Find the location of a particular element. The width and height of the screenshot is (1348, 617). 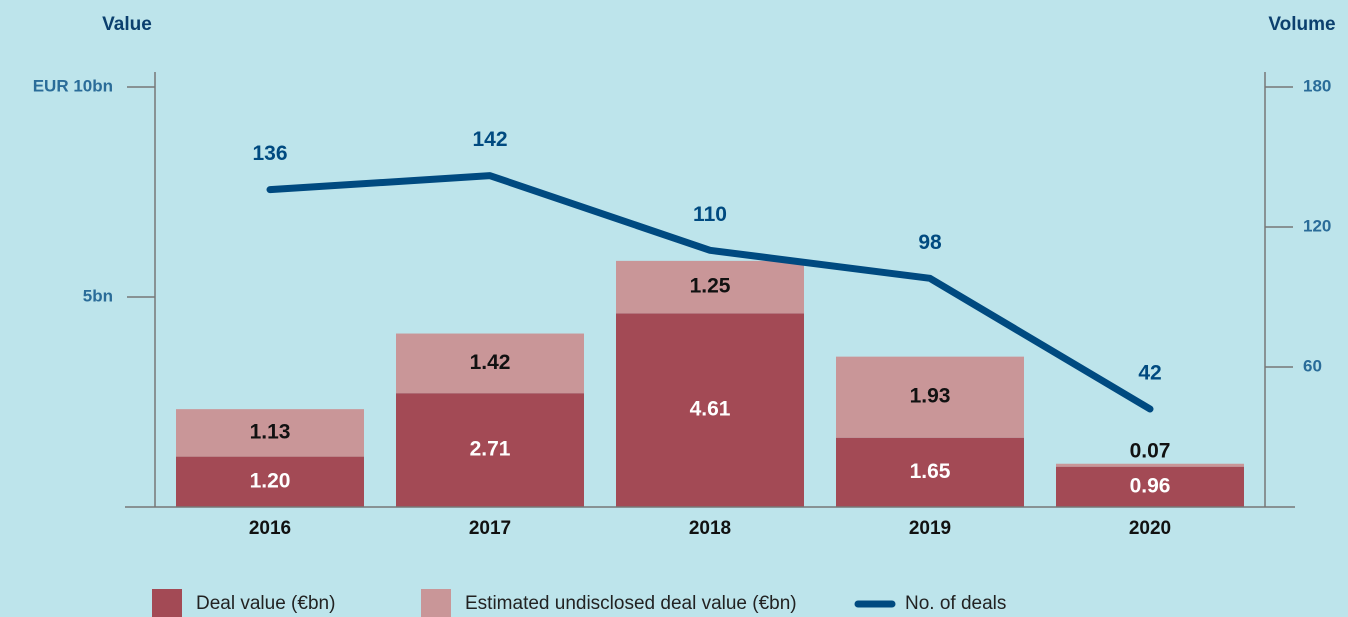

bar-label: 2.71 is located at coordinates (490, 449).